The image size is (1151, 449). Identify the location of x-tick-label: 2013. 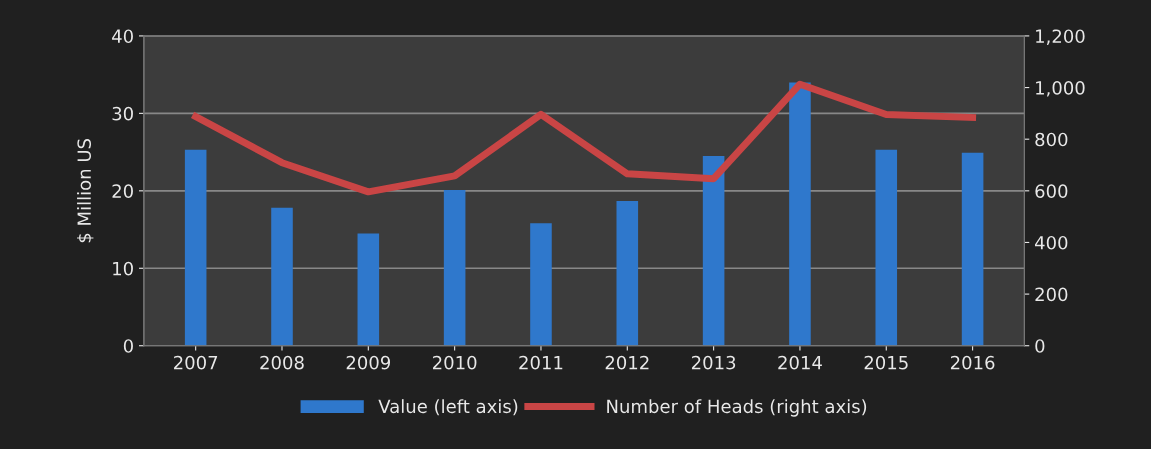
(713, 362).